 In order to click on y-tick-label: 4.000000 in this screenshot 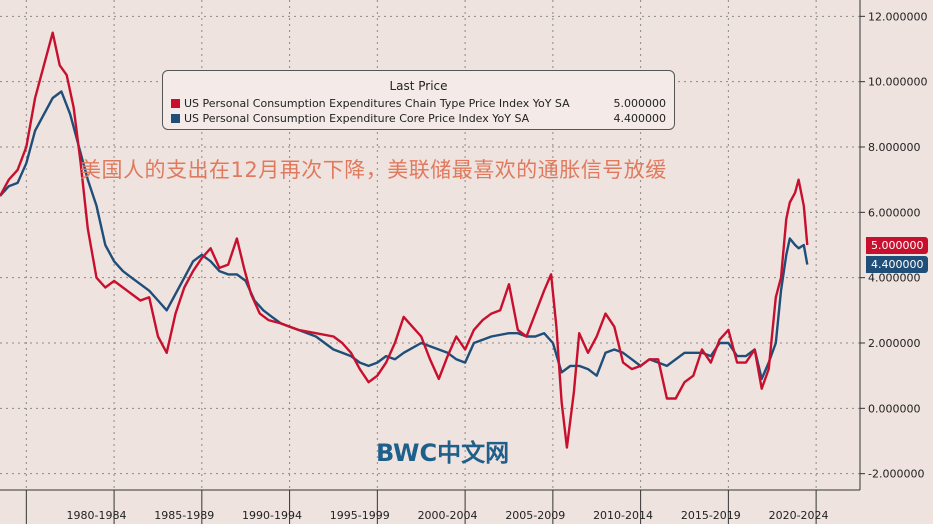, I will do `click(894, 278)`.